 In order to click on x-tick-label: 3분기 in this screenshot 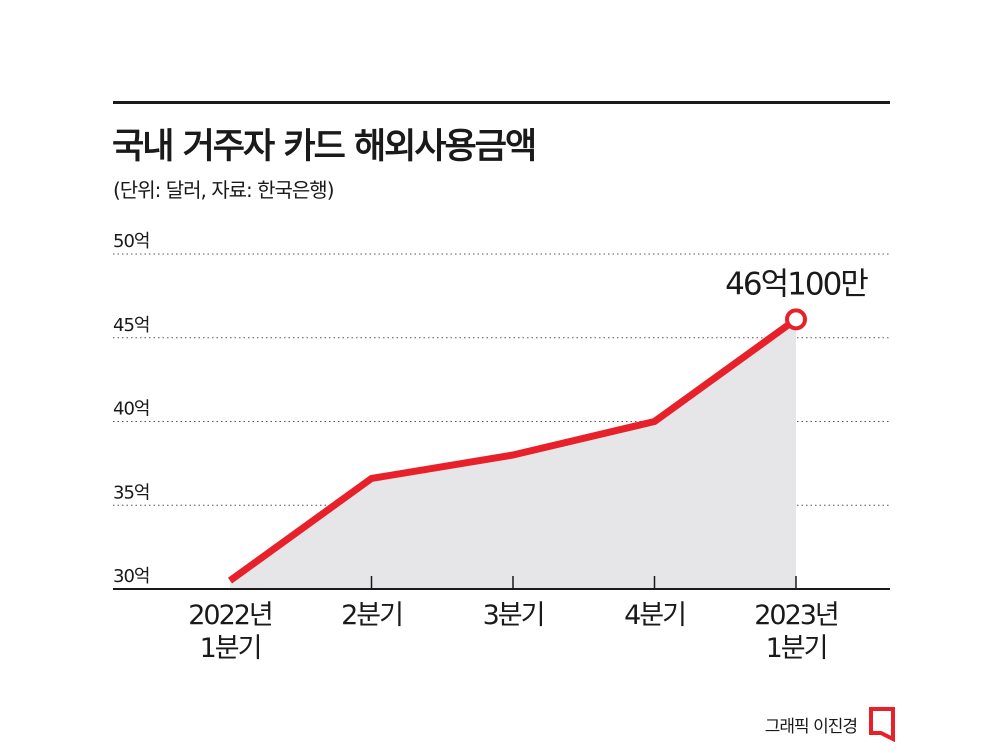, I will do `click(513, 615)`.